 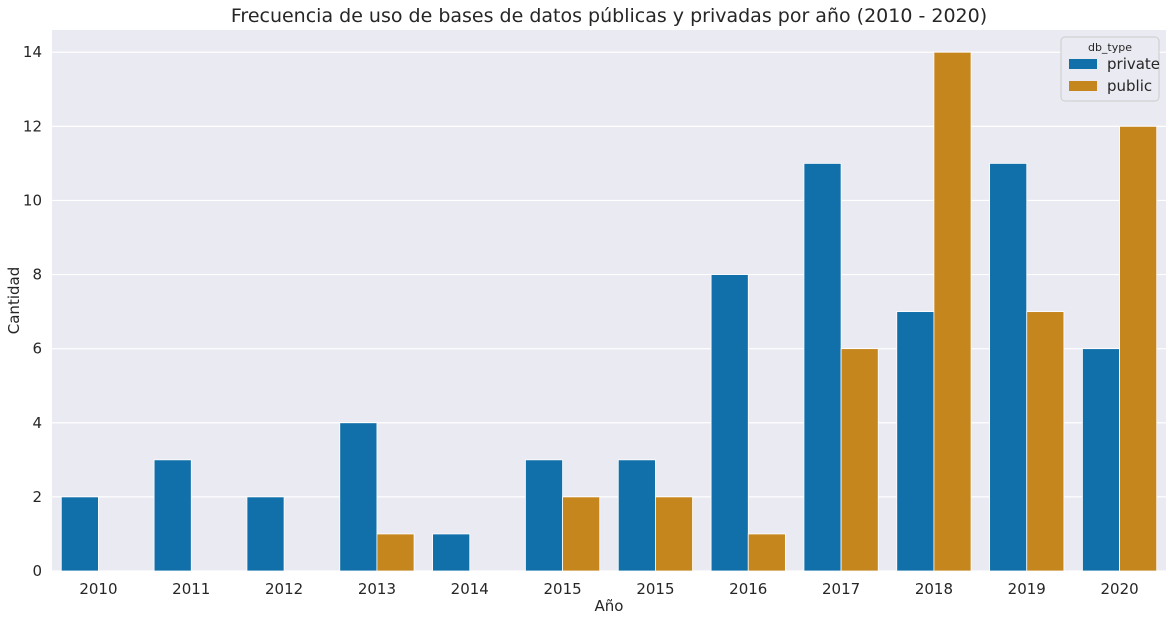 What do you see at coordinates (1119, 589) in the screenshot?
I see `x-tick-label: 2020` at bounding box center [1119, 589].